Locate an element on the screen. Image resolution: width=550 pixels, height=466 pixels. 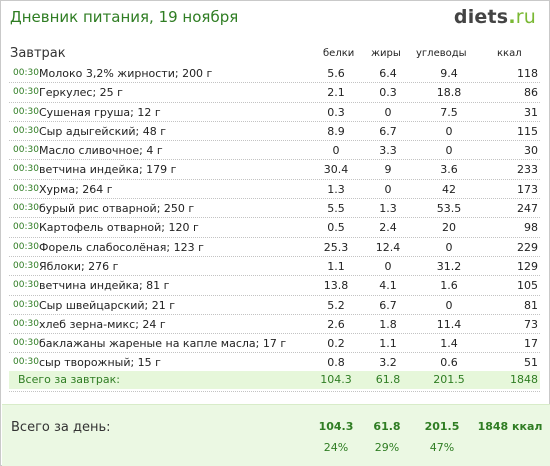
food-row: 00:30 Сыр адыгейский; 48 г 8.9 6.7 0 115 is located at coordinates (274, 132).